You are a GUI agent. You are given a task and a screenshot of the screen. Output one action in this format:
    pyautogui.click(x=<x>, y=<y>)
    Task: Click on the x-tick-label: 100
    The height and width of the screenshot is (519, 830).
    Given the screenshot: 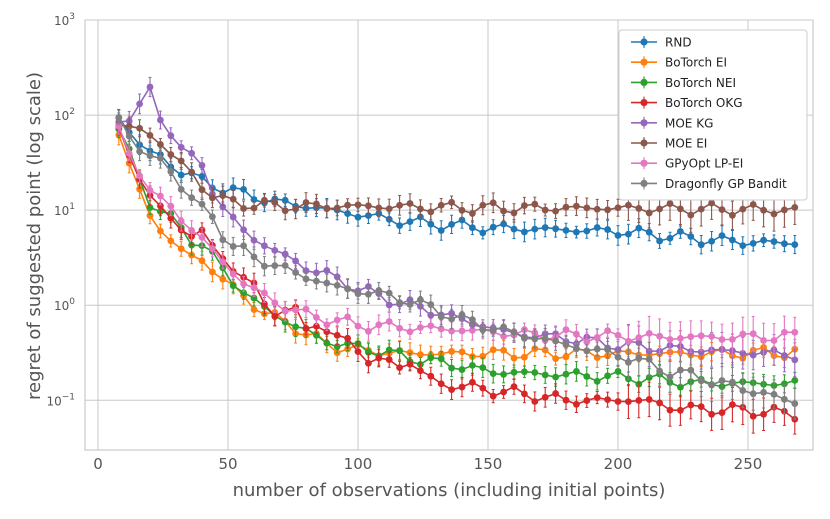 What is the action you would take?
    pyautogui.click(x=358, y=464)
    